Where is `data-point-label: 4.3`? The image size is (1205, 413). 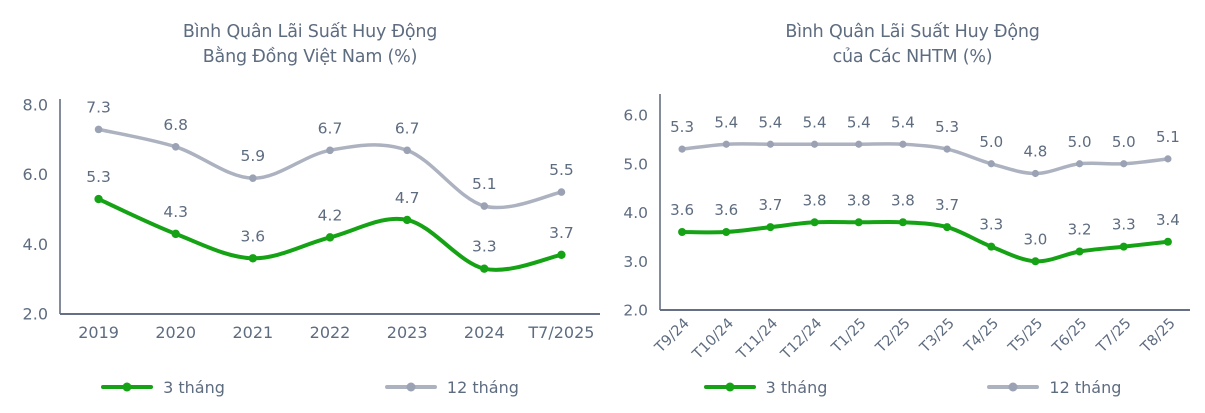
data-point-label: 4.3 is located at coordinates (175, 212).